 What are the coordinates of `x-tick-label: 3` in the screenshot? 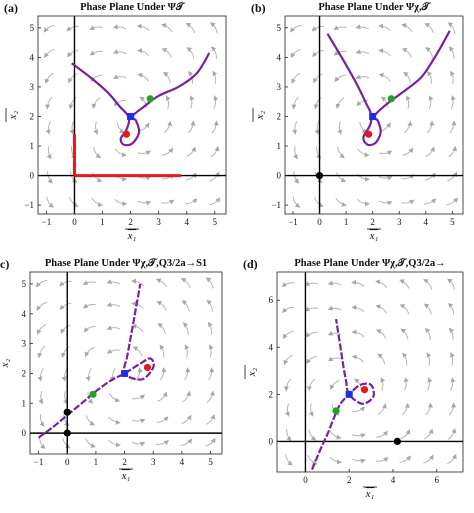 It's located at (399, 222).